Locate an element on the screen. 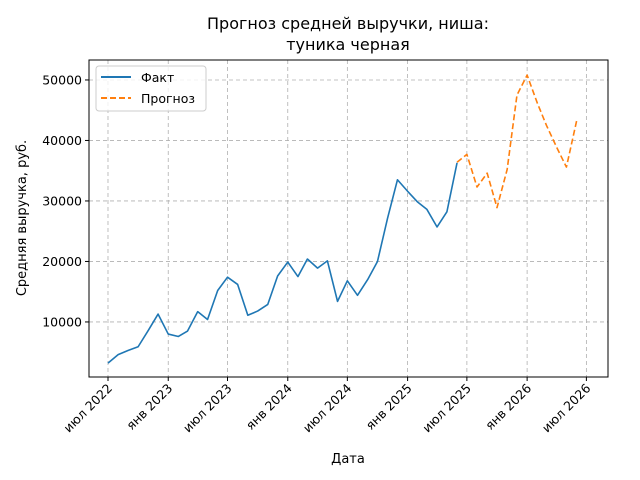  y-axis-label: Средняя выручка, руб. is located at coordinates (22, 218).